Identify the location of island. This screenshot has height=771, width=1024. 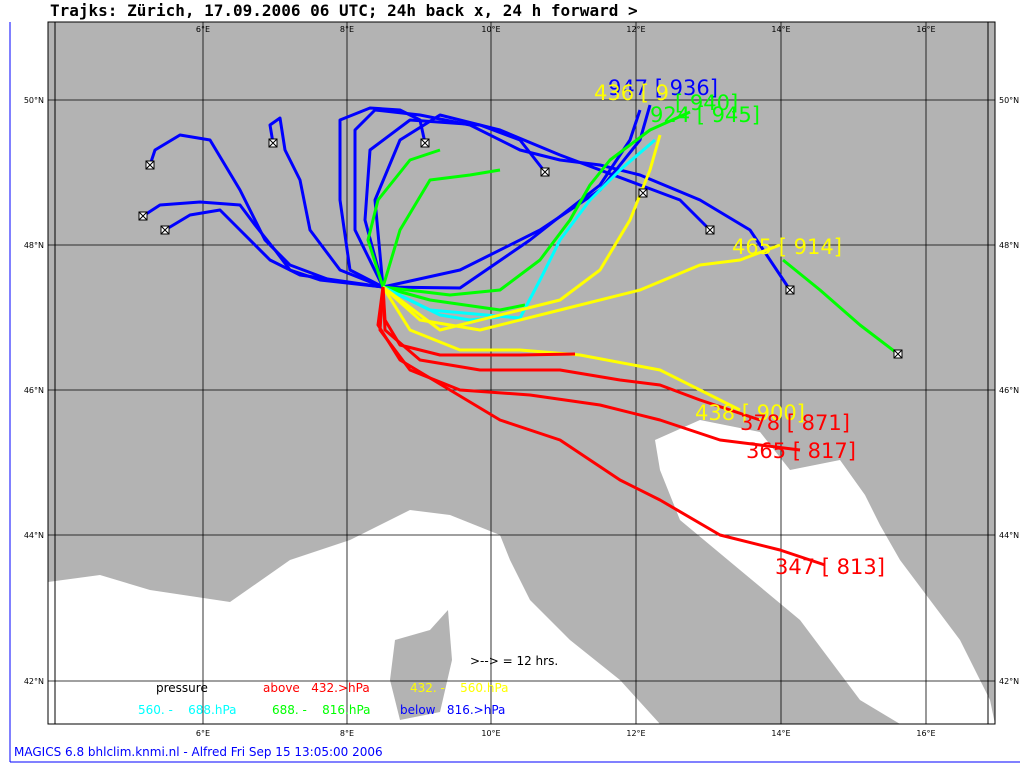
(421, 665).